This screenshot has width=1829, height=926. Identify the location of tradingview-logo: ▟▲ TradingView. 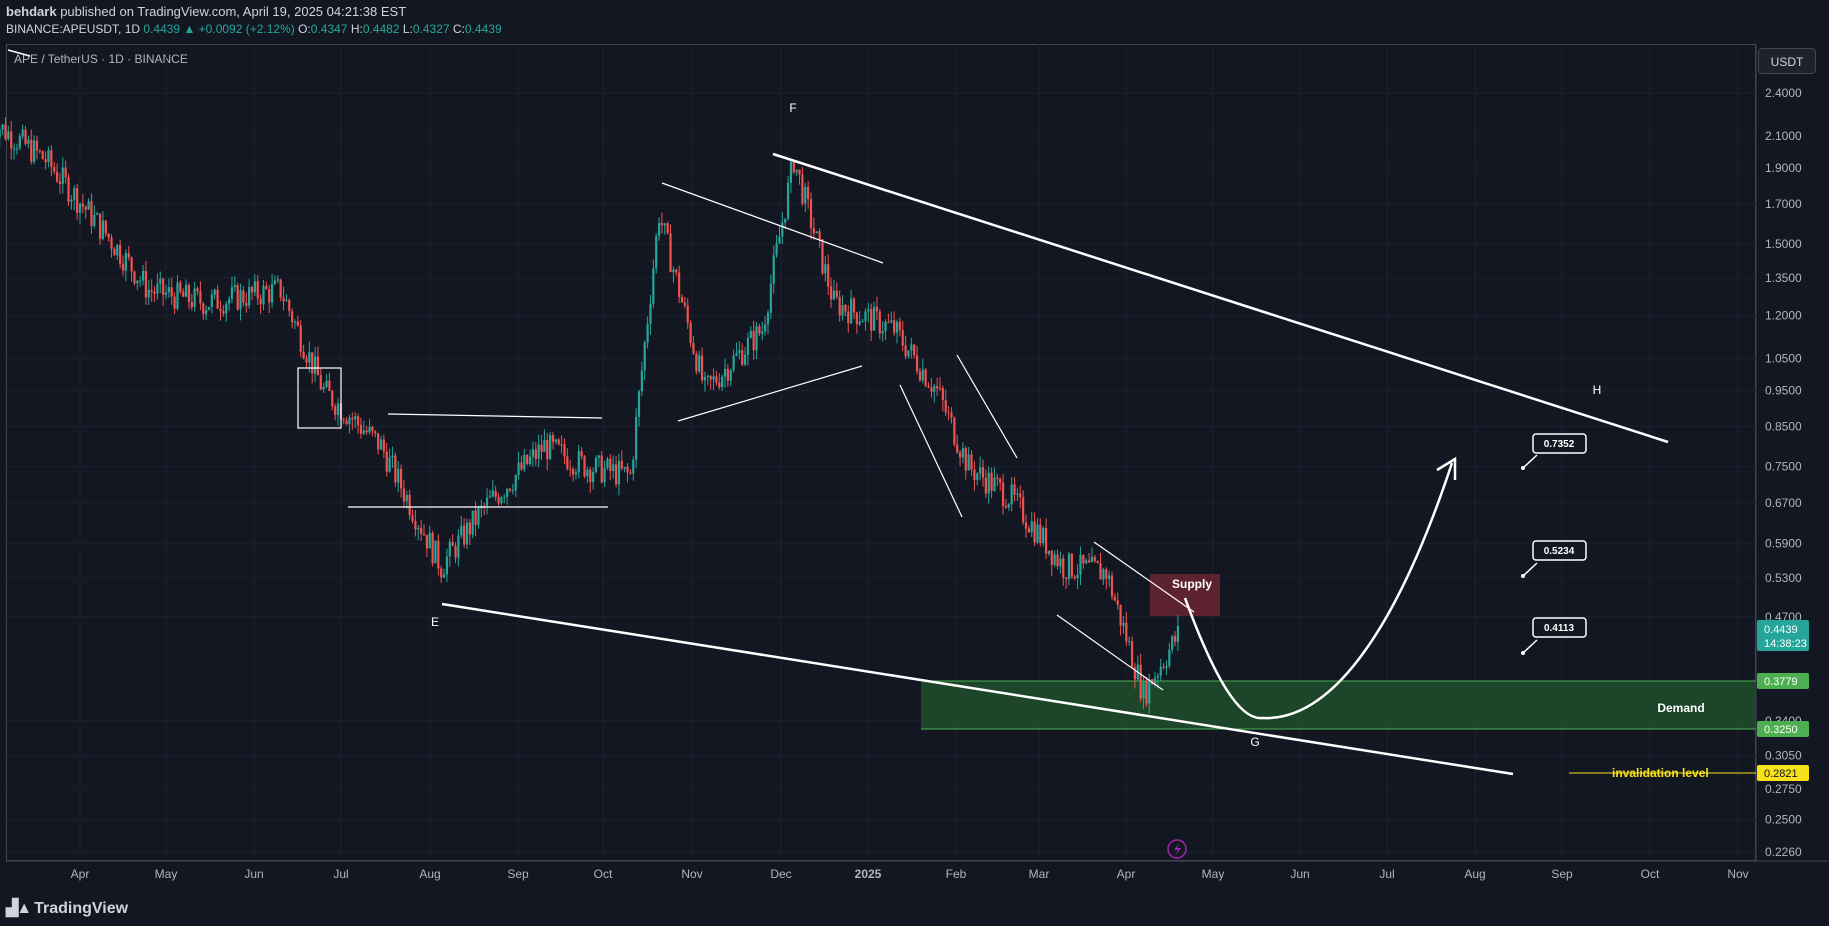
(67, 908).